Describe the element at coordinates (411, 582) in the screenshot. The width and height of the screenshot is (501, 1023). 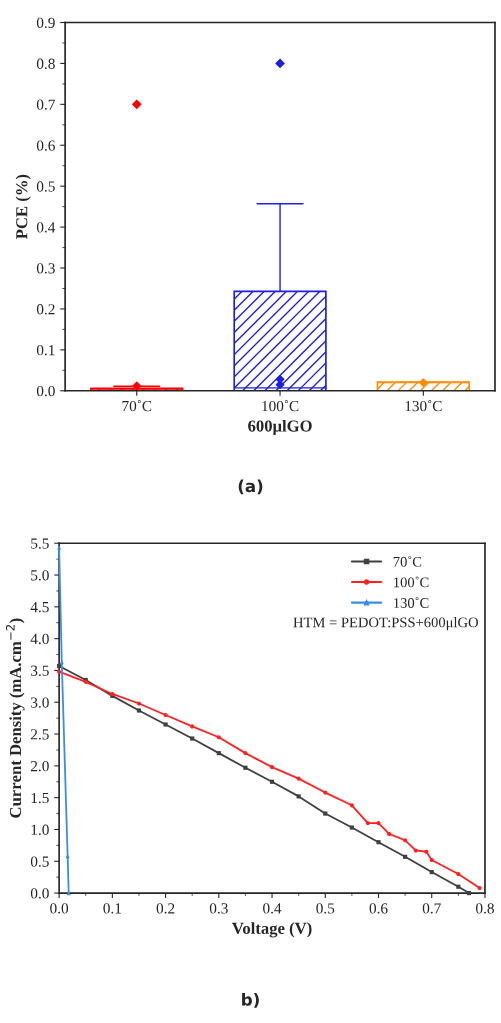
I see `legend-label: 100˚C` at that location.